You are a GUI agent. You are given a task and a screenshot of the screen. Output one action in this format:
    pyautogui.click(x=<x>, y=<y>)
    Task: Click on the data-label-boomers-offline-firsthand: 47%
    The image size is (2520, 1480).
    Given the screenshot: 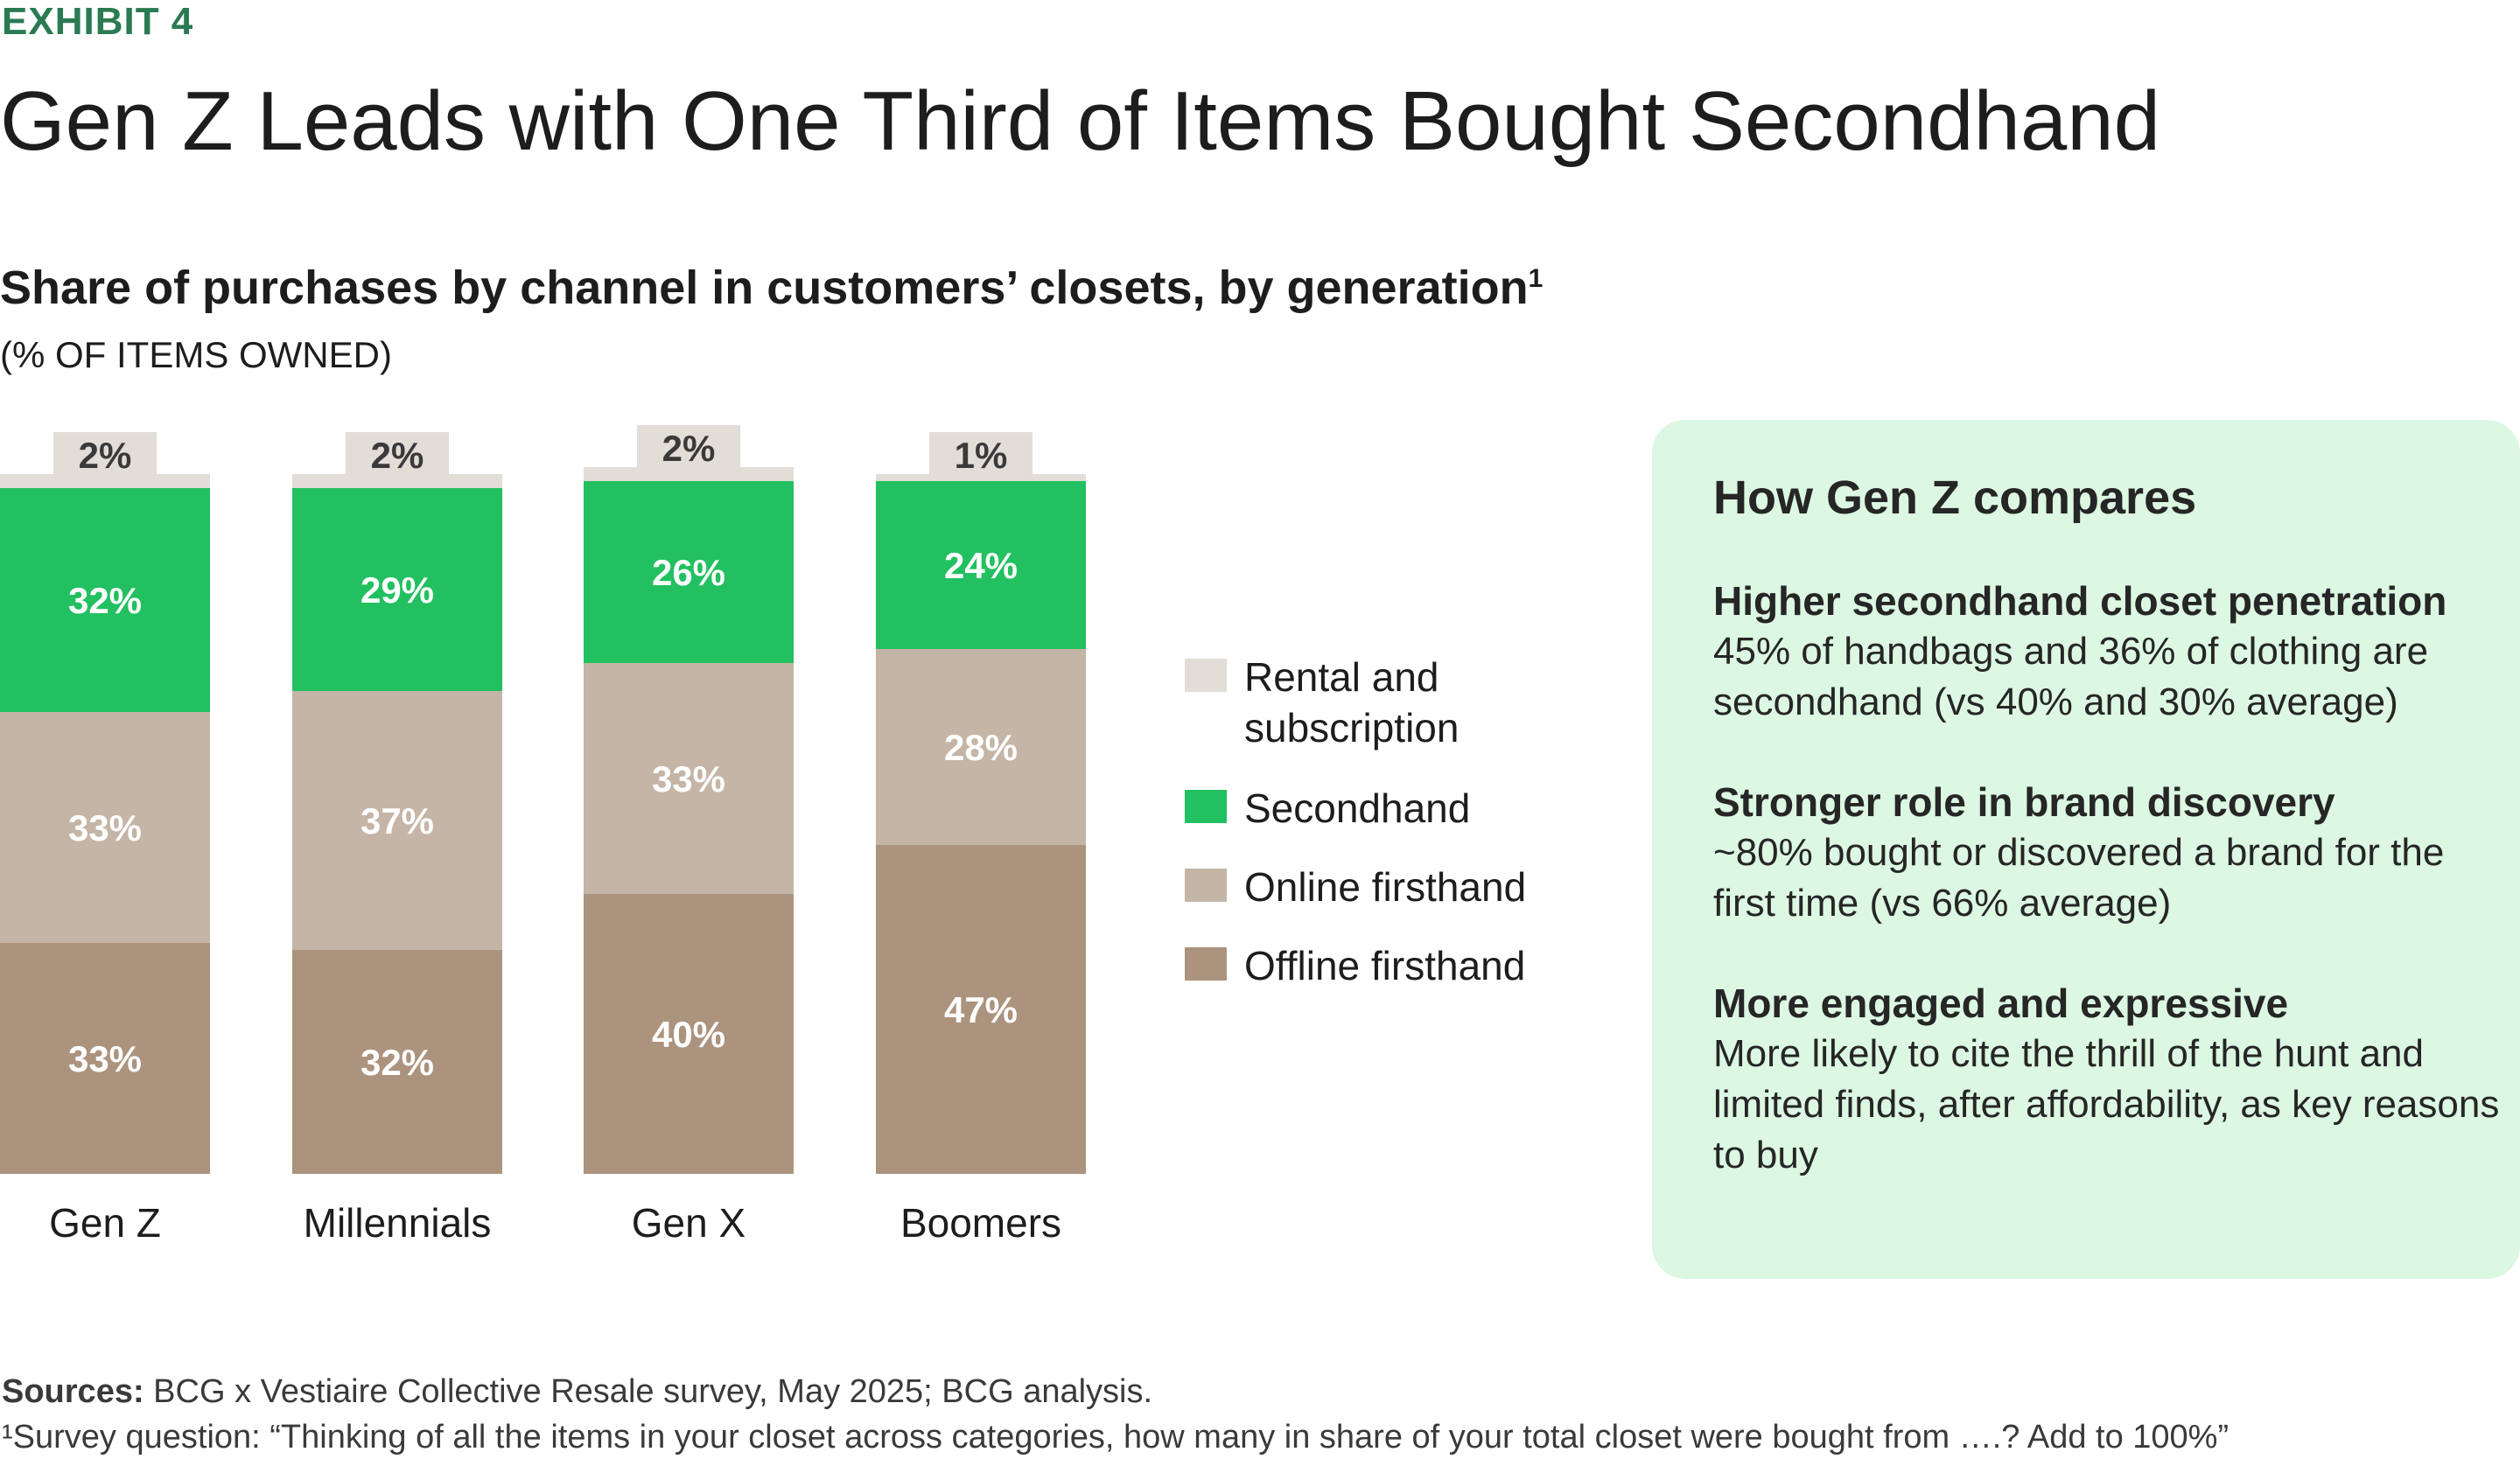 What is the action you would take?
    pyautogui.click(x=981, y=1010)
    